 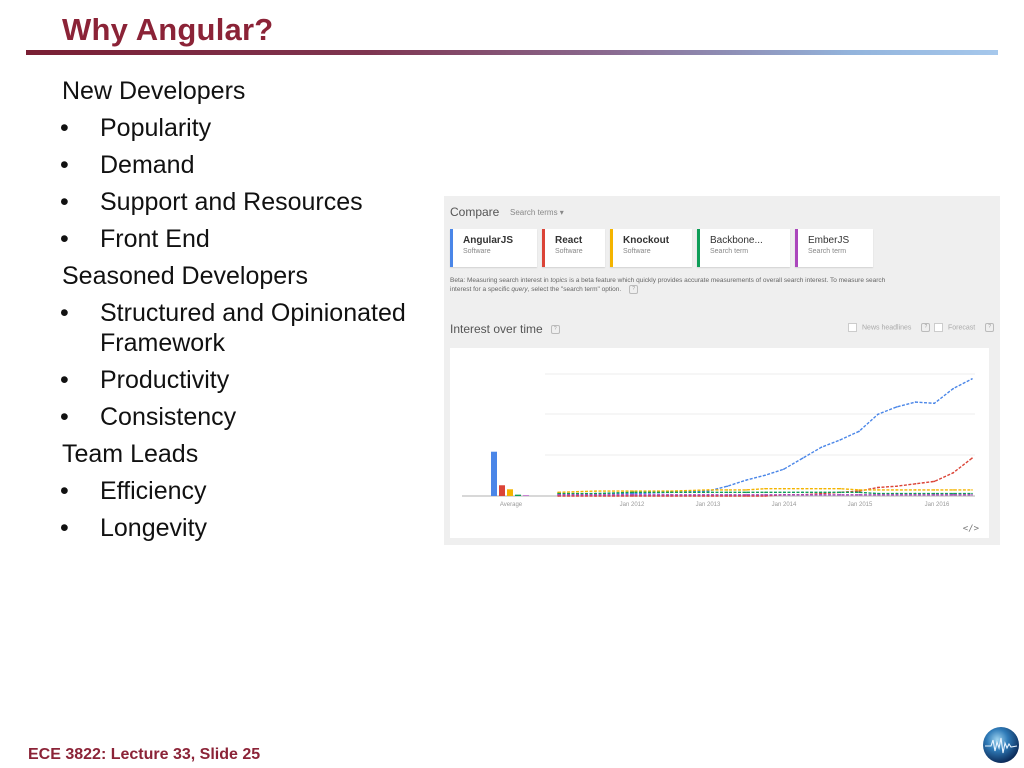 What do you see at coordinates (970, 529) in the screenshot?
I see `embed-icon: </>` at bounding box center [970, 529].